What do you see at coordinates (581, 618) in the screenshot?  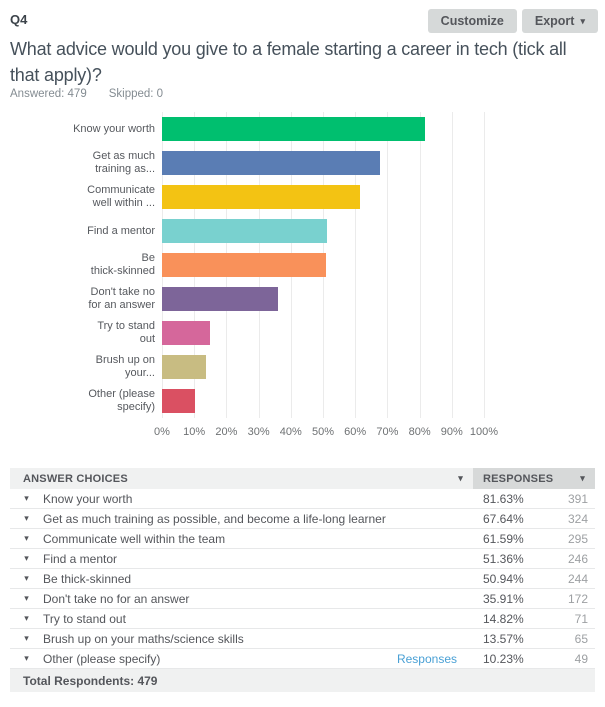 I see `response-count: 71` at bounding box center [581, 618].